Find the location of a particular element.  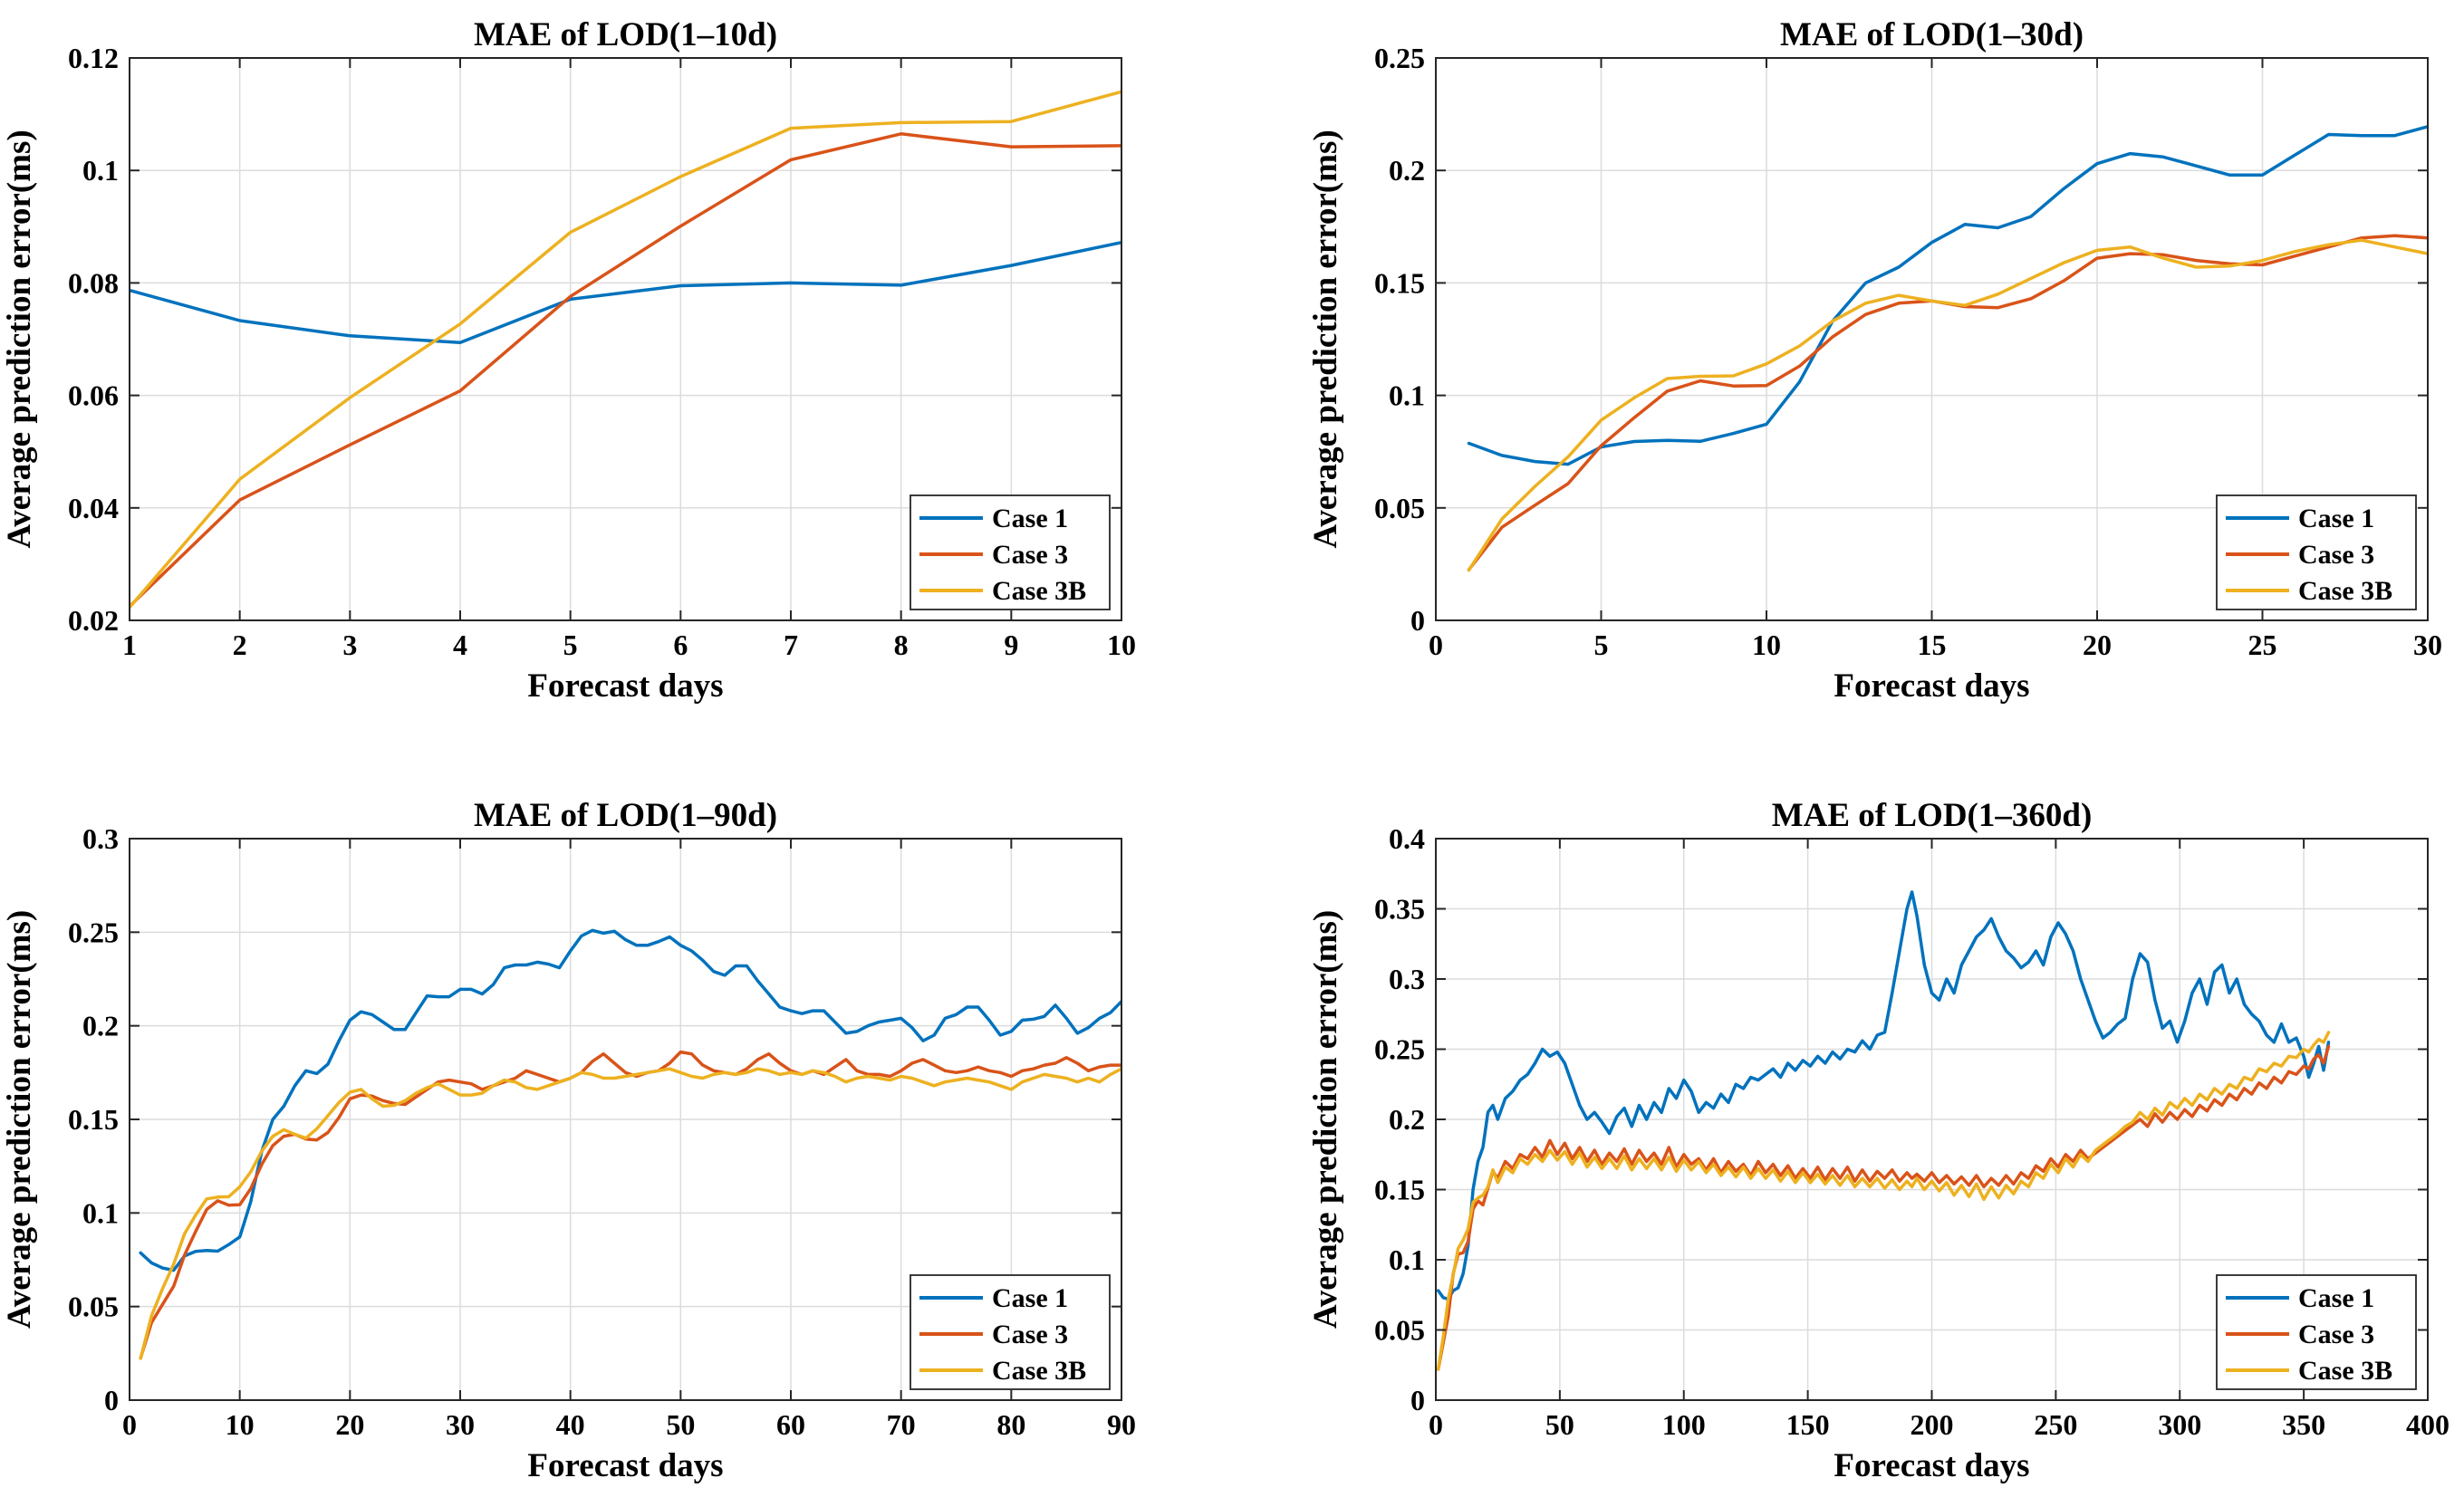

y-tick-label: 0.4 is located at coordinates (1407, 838).